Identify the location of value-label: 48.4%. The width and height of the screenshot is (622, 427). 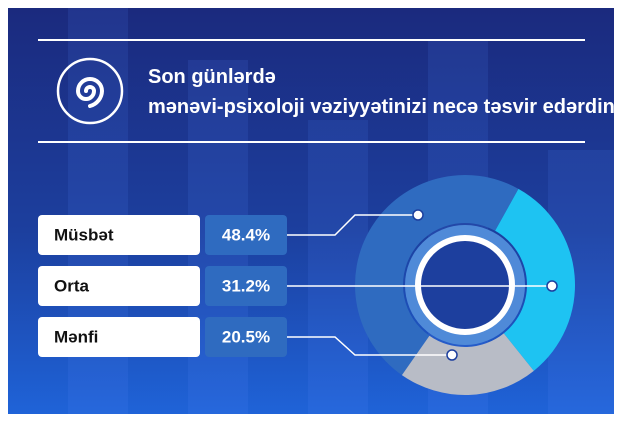
(246, 234).